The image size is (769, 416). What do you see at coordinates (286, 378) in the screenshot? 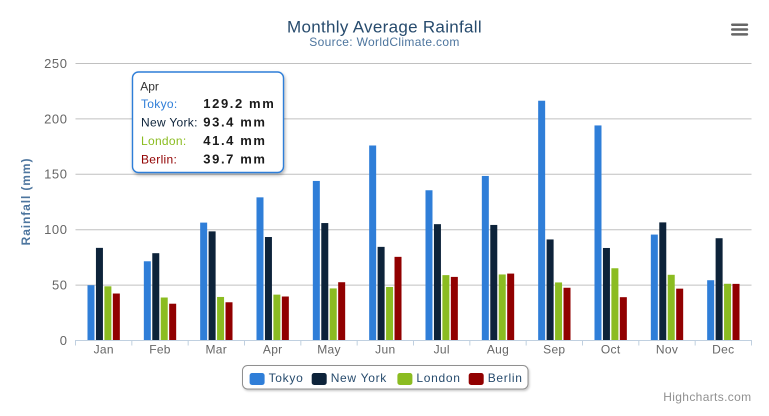
I see `svg-text: Tokyo` at bounding box center [286, 378].